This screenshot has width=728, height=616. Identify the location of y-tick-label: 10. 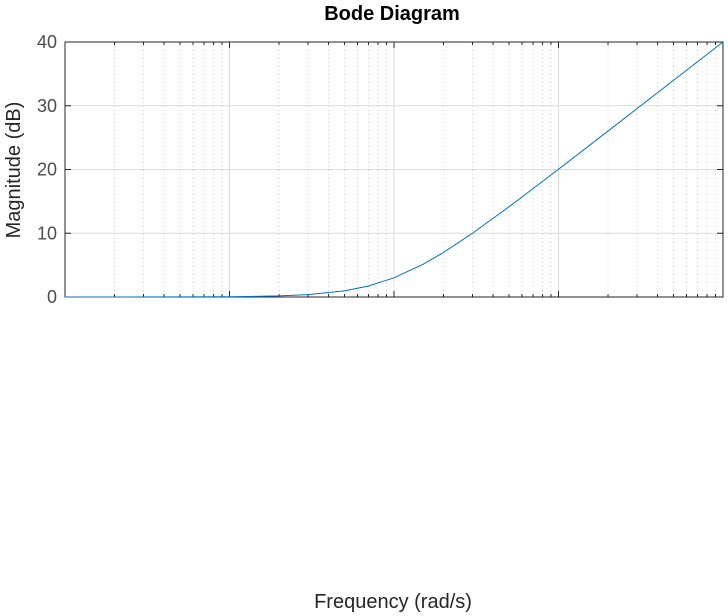
(47, 233).